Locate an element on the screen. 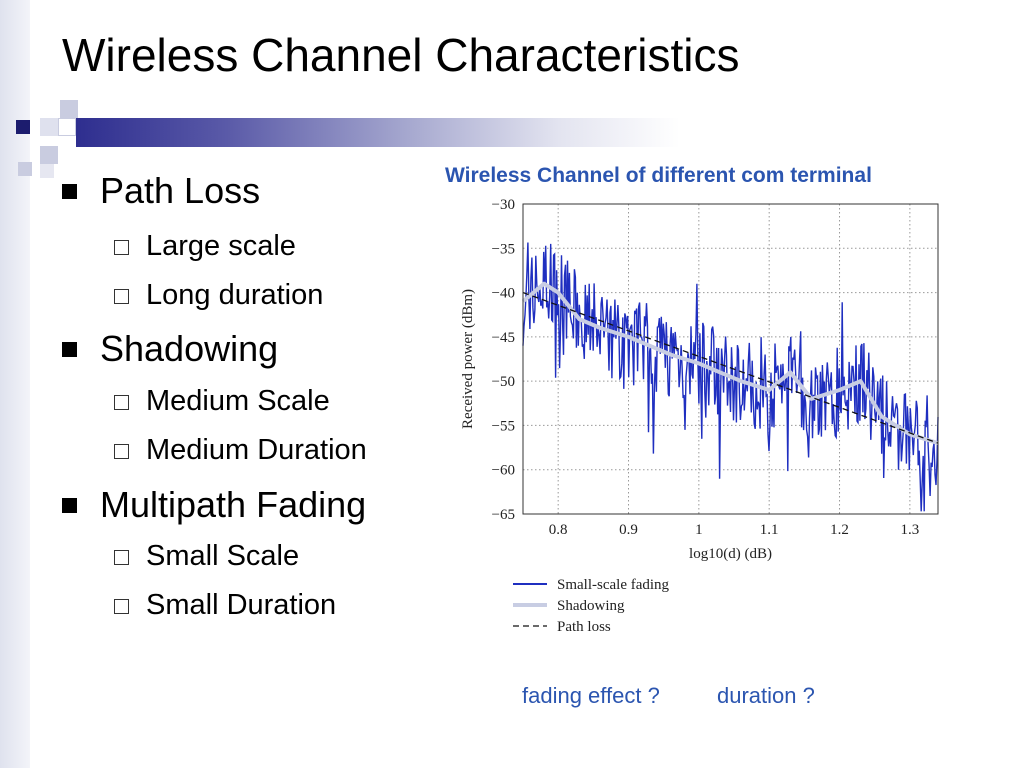  series is located at coordinates (730, 377).